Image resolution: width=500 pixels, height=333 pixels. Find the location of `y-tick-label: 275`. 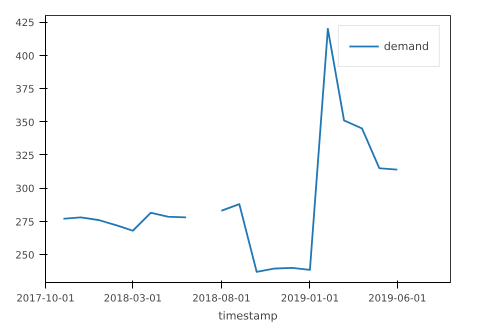

y-tick-label: 275 is located at coordinates (25, 222).